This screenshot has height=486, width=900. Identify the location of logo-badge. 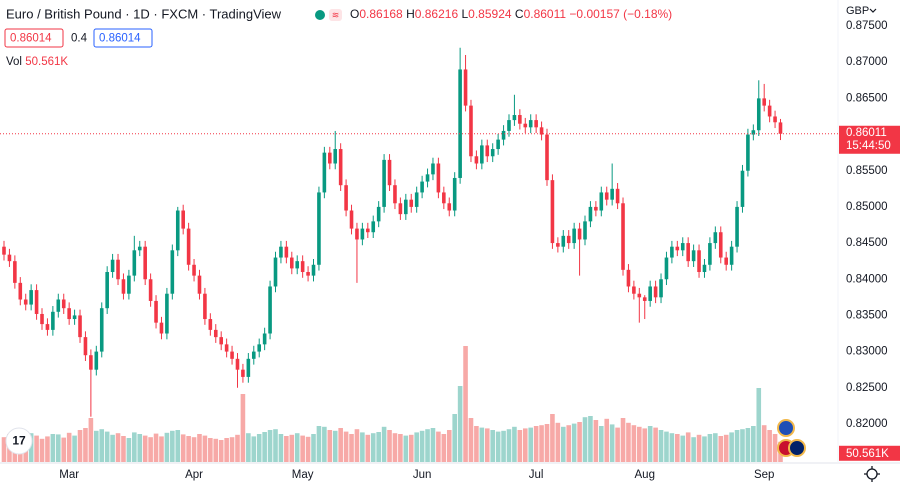
(19, 441).